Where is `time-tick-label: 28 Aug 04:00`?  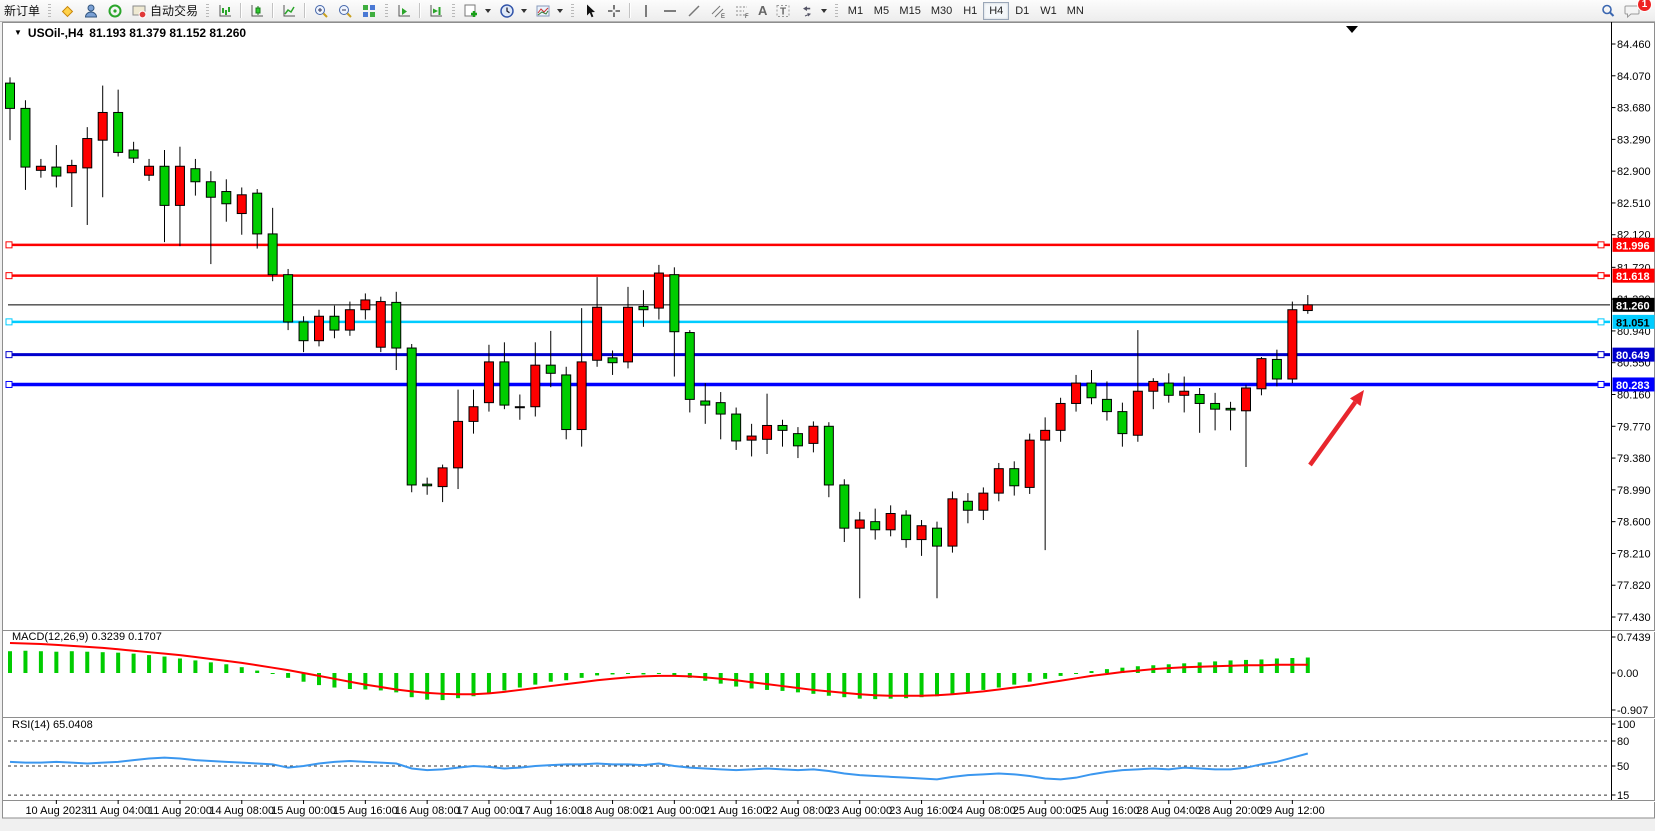
time-tick-label: 28 Aug 04:00 is located at coordinates (1168, 811).